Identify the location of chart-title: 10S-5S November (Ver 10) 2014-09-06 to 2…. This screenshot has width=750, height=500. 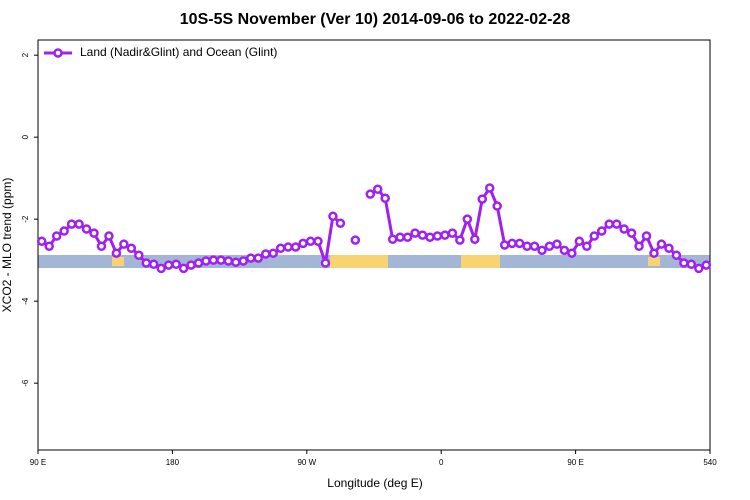
(375, 19).